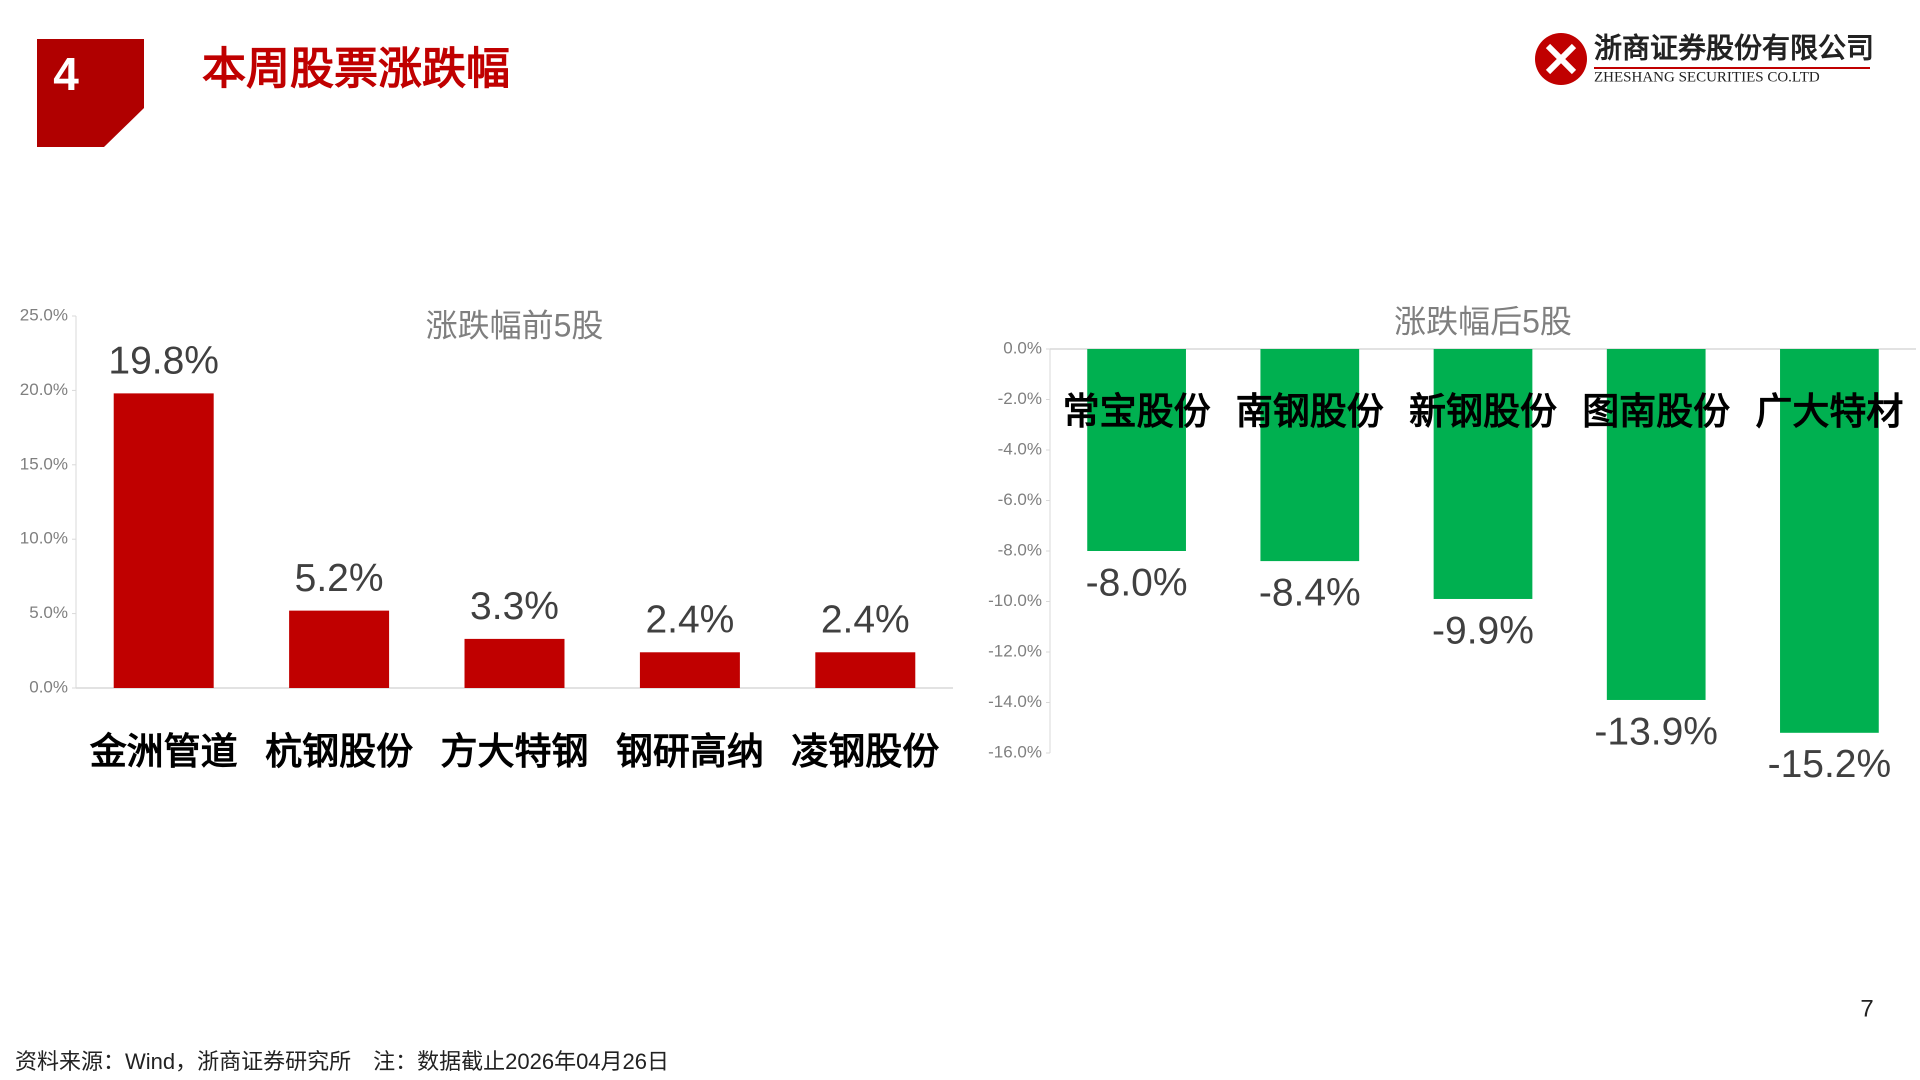 The image size is (1920, 1080). I want to click on logo-glyph, so click(1561, 59).